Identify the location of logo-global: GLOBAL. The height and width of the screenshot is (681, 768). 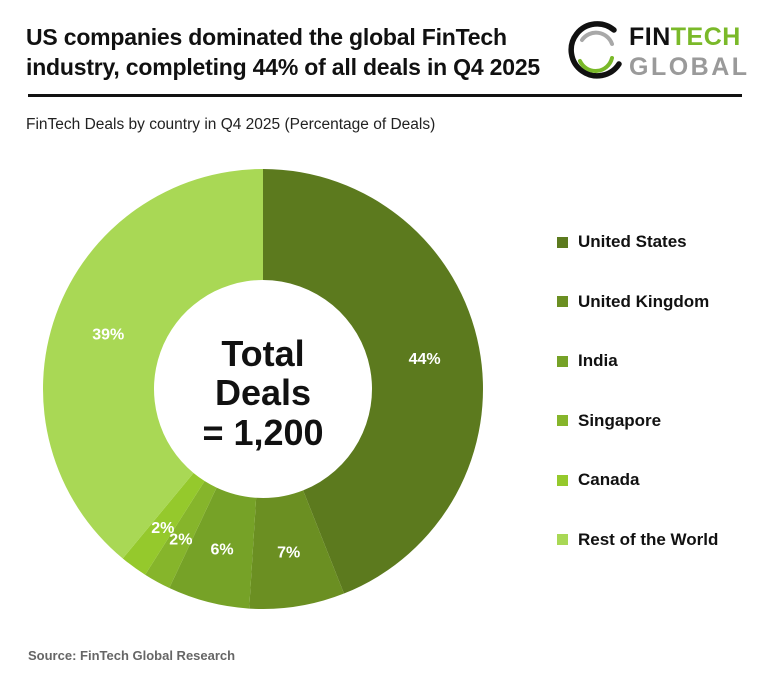
(689, 67).